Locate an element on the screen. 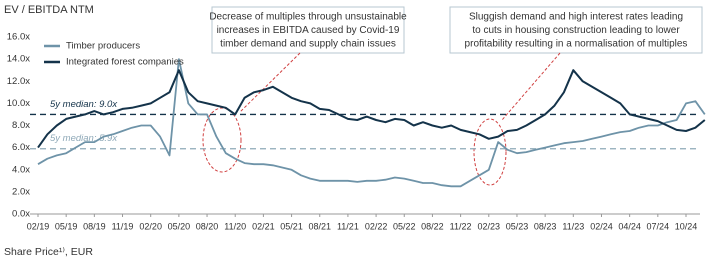 The image size is (707, 262). x-tick-label: 02/22 is located at coordinates (376, 226).